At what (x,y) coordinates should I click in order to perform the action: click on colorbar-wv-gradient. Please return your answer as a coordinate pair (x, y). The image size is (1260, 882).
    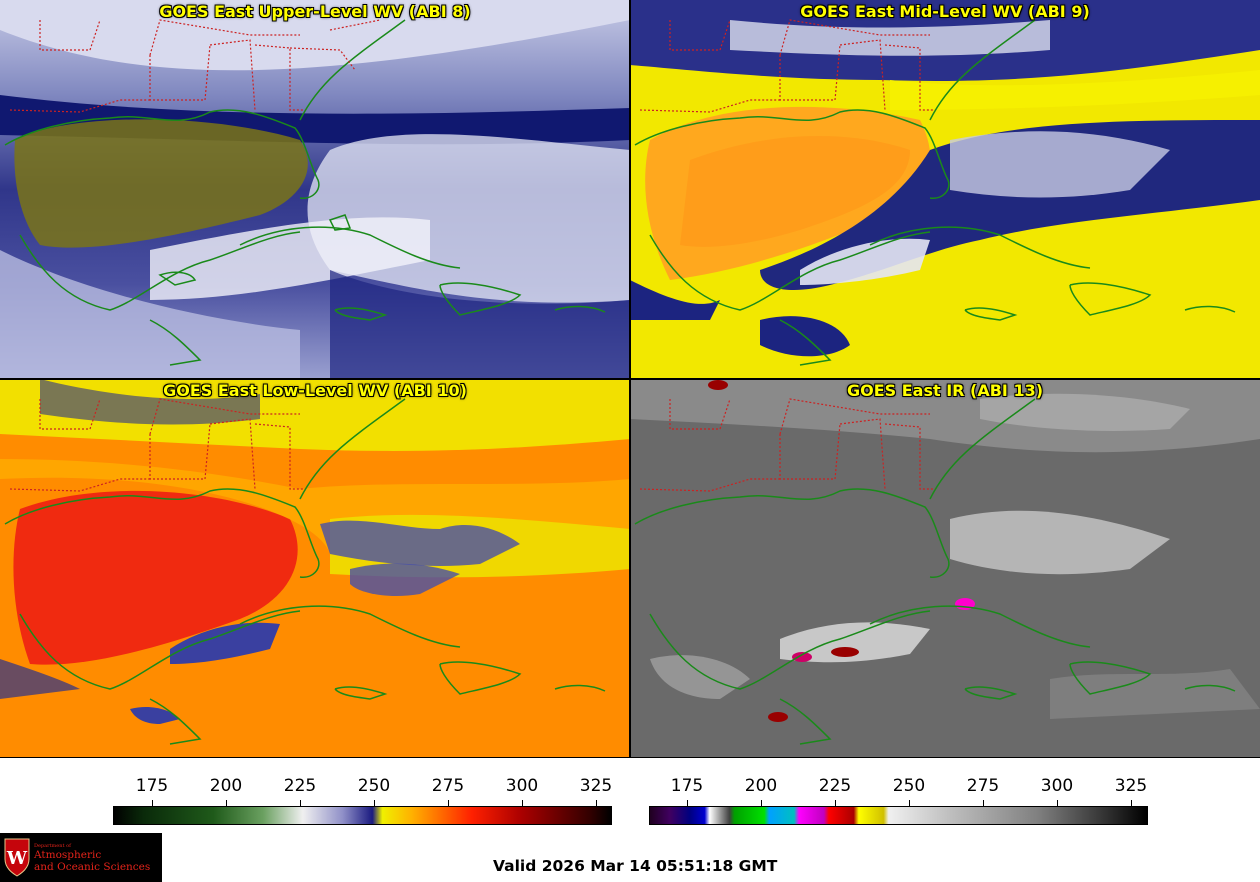
    Looking at the image, I should click on (362, 815).